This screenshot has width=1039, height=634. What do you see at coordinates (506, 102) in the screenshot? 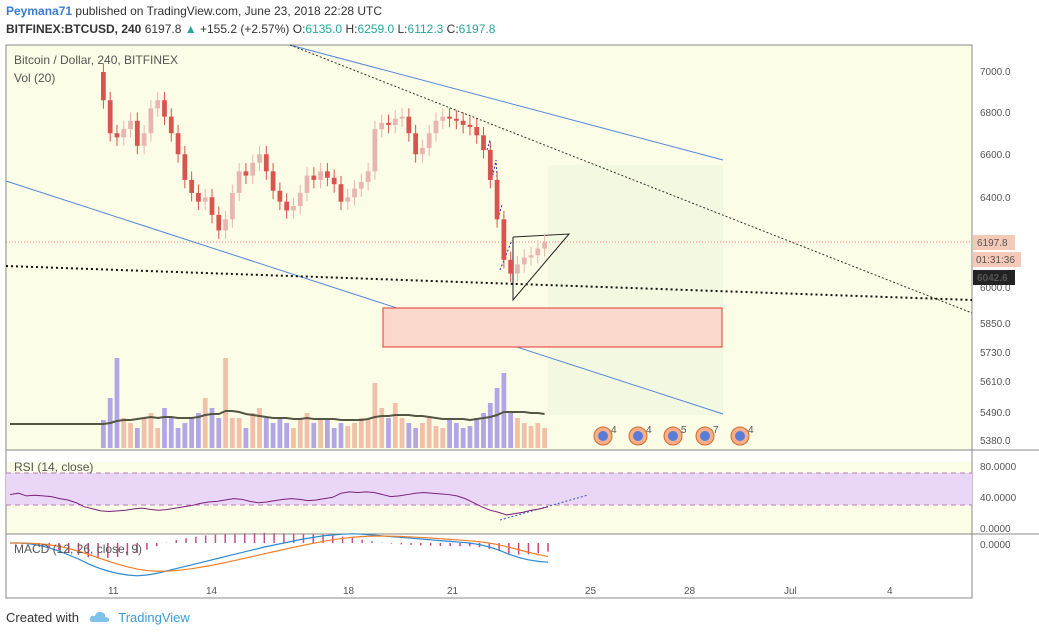
I see `channel-upper-line` at bounding box center [506, 102].